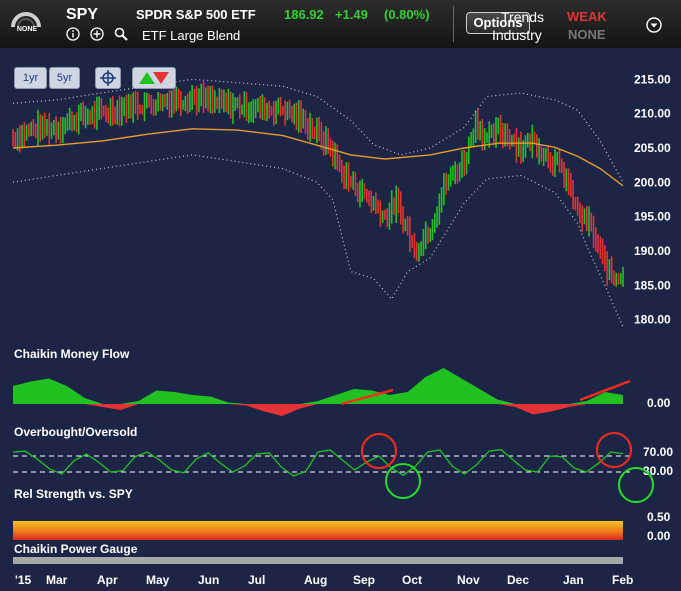 The width and height of the screenshot is (681, 591). What do you see at coordinates (121, 34) in the screenshot?
I see `search-icon` at bounding box center [121, 34].